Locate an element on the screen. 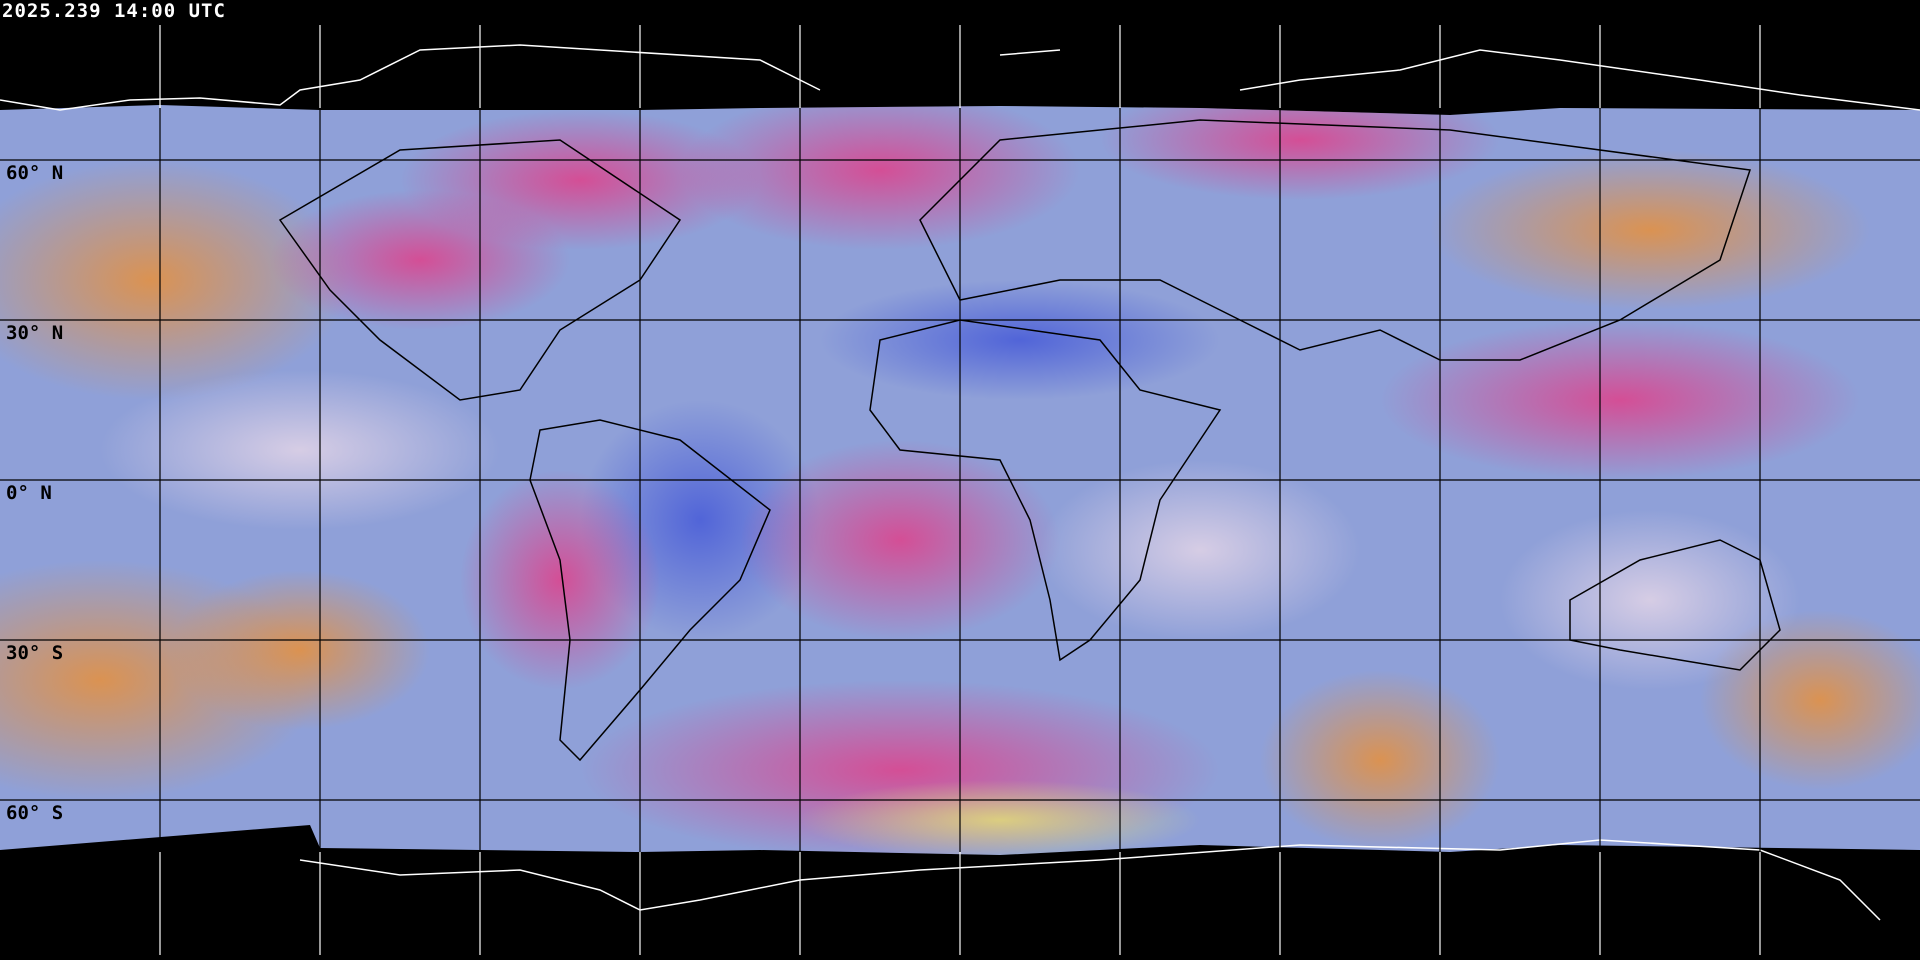 The image size is (1920, 960). latitude-label-30s: 30° S is located at coordinates (35, 653).